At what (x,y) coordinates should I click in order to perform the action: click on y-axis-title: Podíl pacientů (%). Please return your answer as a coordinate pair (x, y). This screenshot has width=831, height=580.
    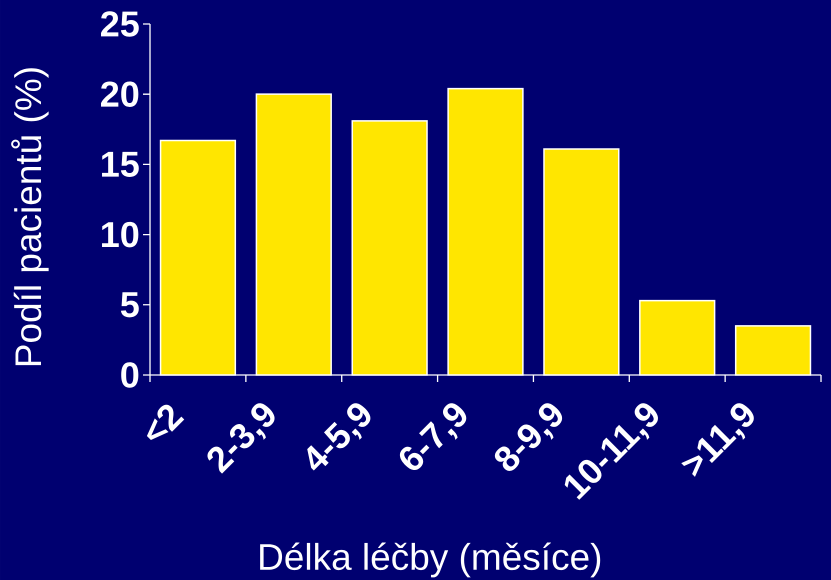
    Looking at the image, I should click on (30, 217).